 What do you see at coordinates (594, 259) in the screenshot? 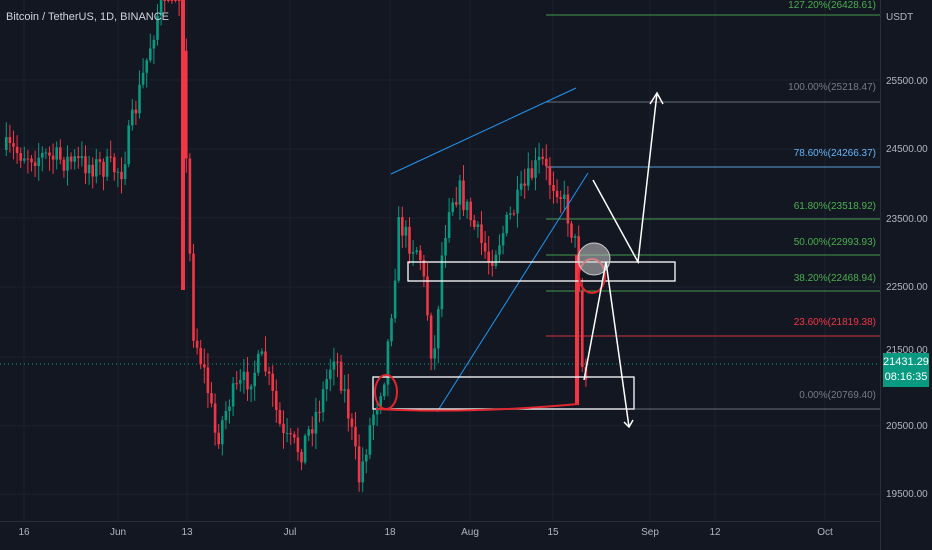
I see `grey-circle-marker` at bounding box center [594, 259].